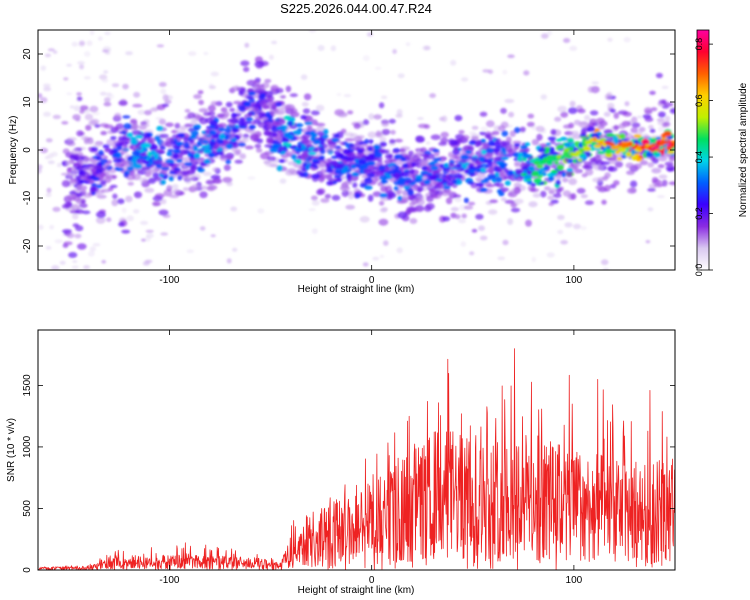  I want to click on y-tick-label: 0, so click(27, 570).